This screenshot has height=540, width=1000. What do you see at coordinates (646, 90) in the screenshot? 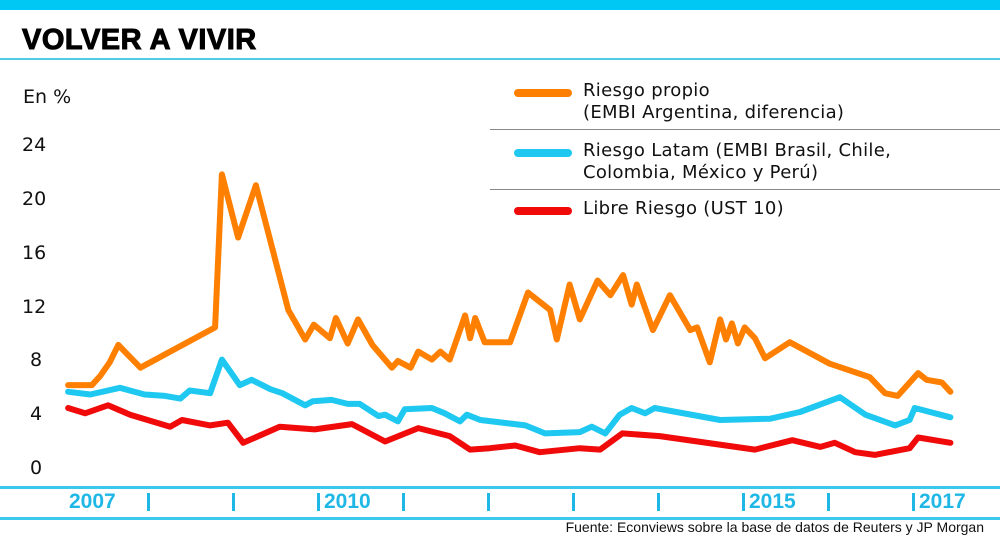
I see `legend-label: Riesgo propio` at bounding box center [646, 90].